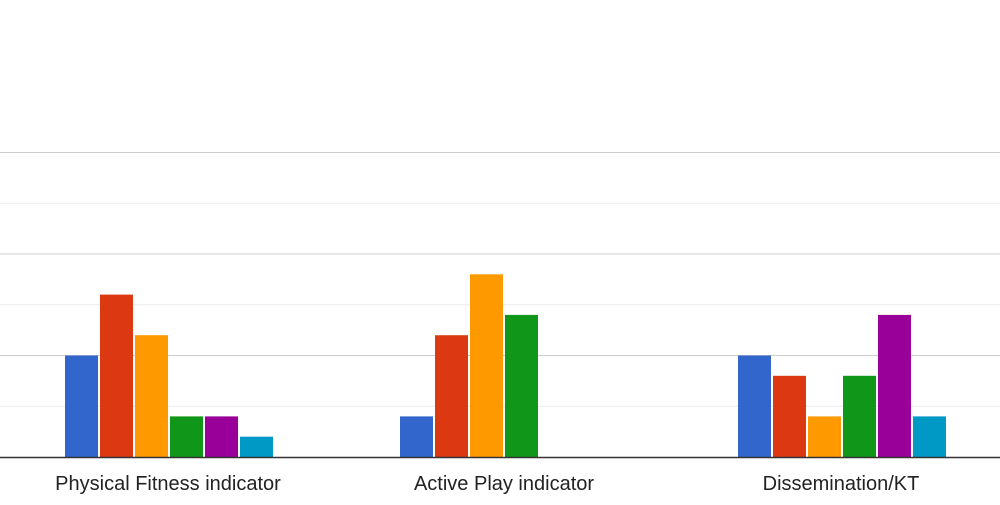  I want to click on bar-c1-s0, so click(416, 436).